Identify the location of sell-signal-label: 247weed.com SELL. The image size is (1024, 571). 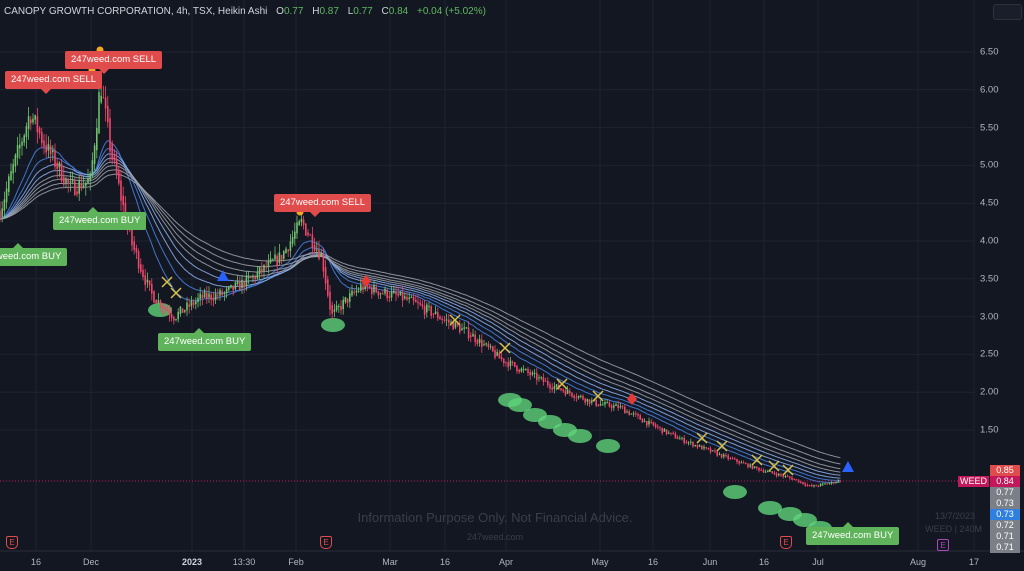
(323, 205).